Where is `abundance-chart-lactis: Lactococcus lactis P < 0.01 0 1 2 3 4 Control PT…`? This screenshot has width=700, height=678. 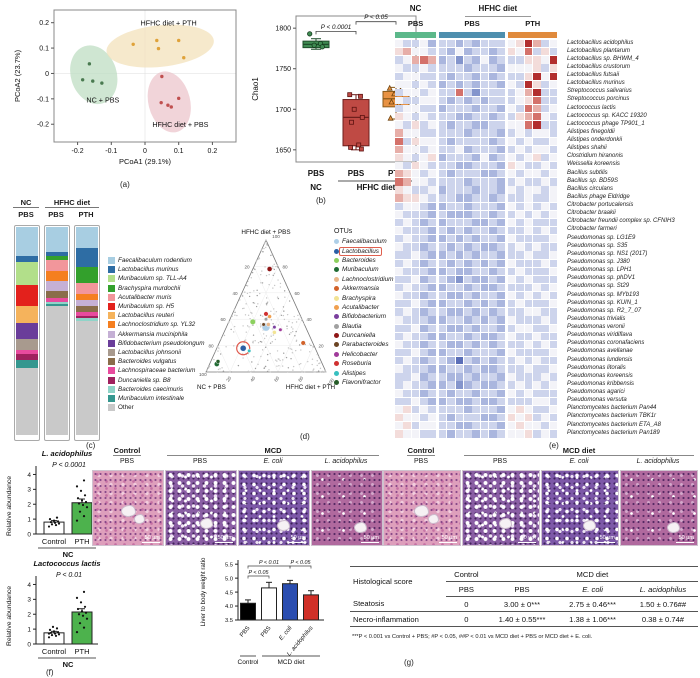
abundance-chart-lactis: Lactococcus lactis P < 0.01 0 1 2 3 4 Control PT… is located at coordinates (53, 614).